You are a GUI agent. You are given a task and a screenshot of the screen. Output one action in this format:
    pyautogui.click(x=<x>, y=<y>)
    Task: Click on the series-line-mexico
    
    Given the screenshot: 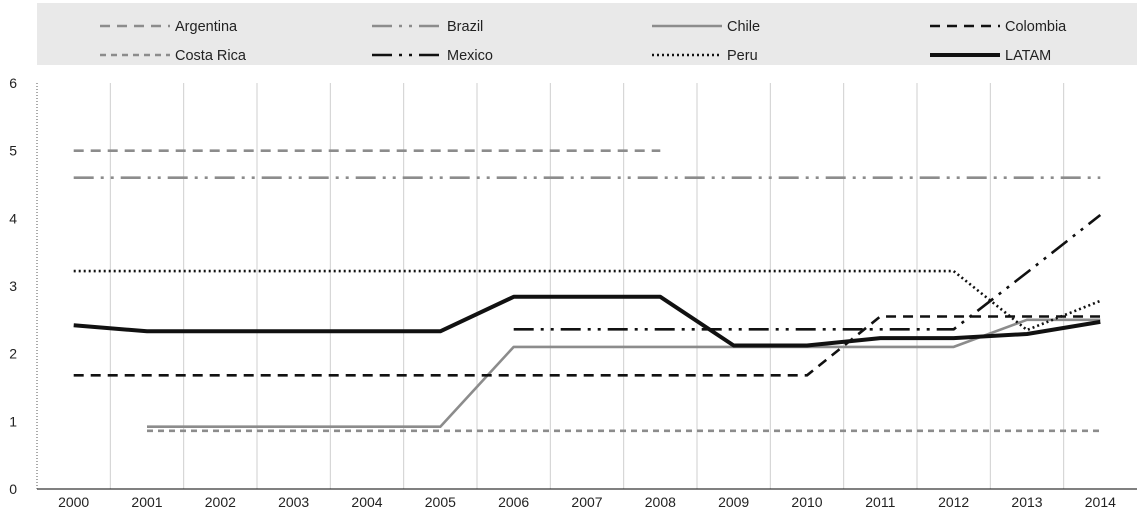 What is the action you would take?
    pyautogui.click(x=807, y=272)
    